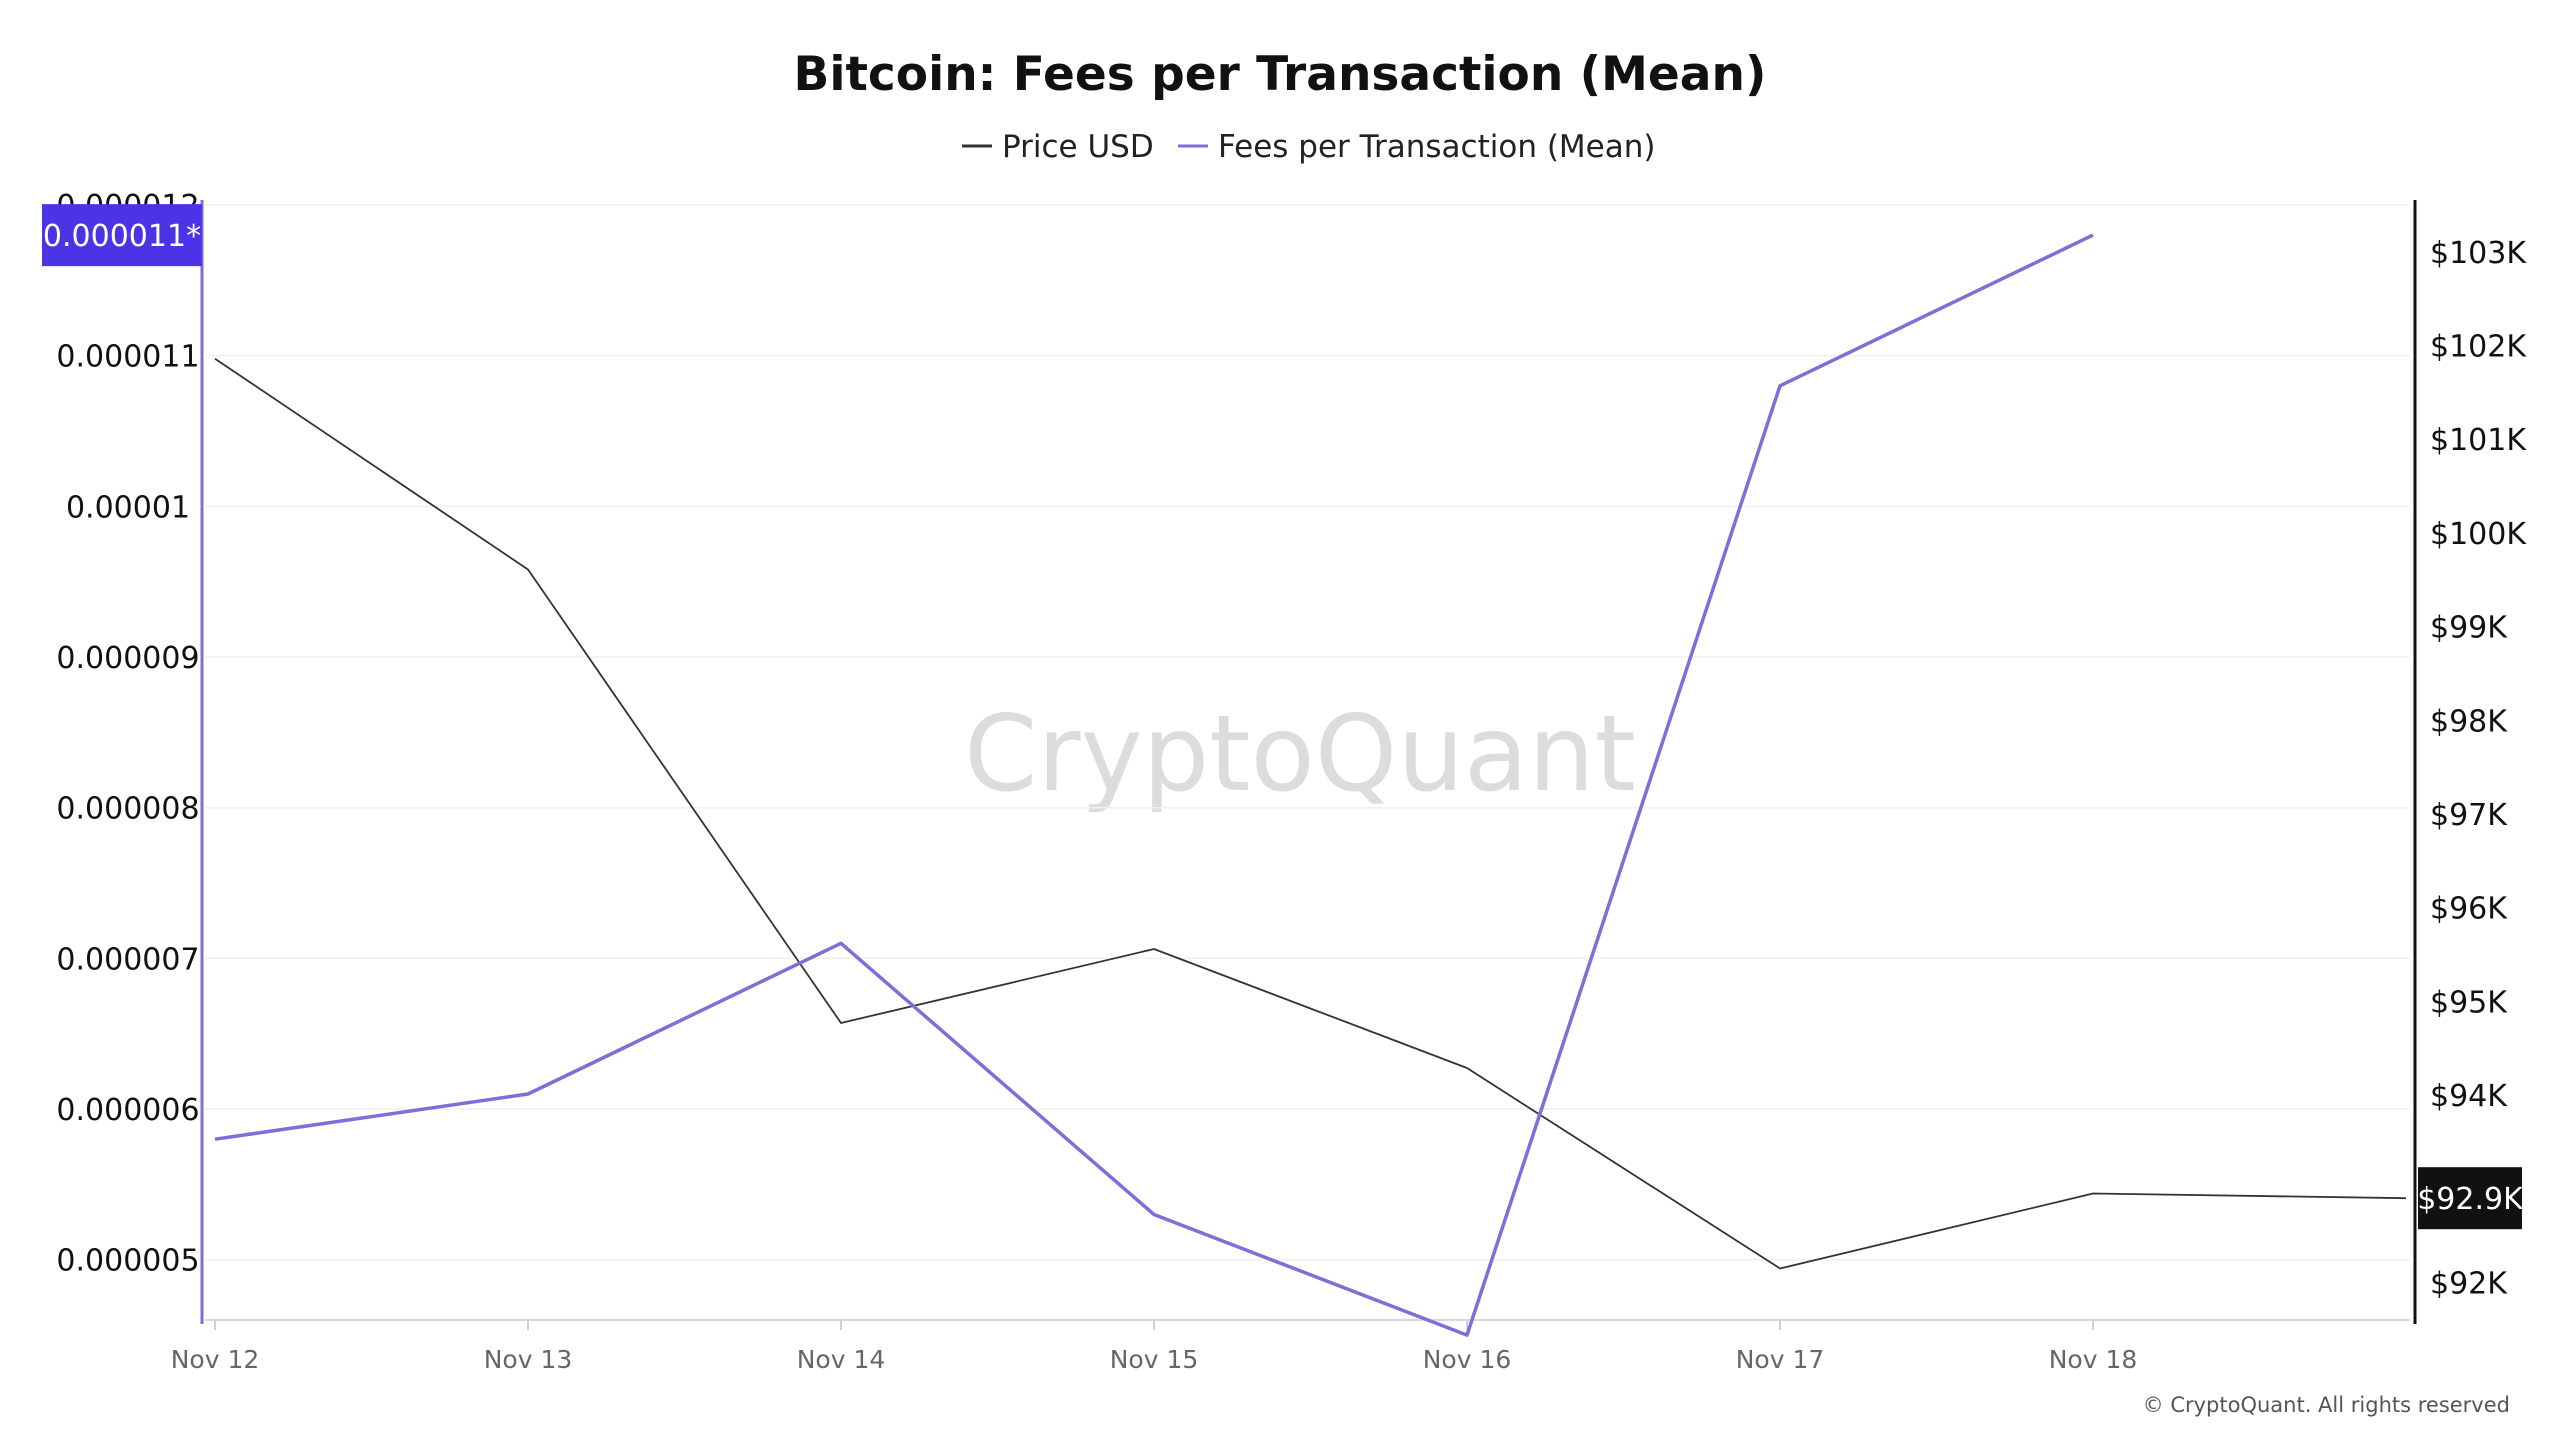 The height and width of the screenshot is (1440, 2560). I want to click on legend-label: Fees per Transaction (Mean), so click(1436, 147).